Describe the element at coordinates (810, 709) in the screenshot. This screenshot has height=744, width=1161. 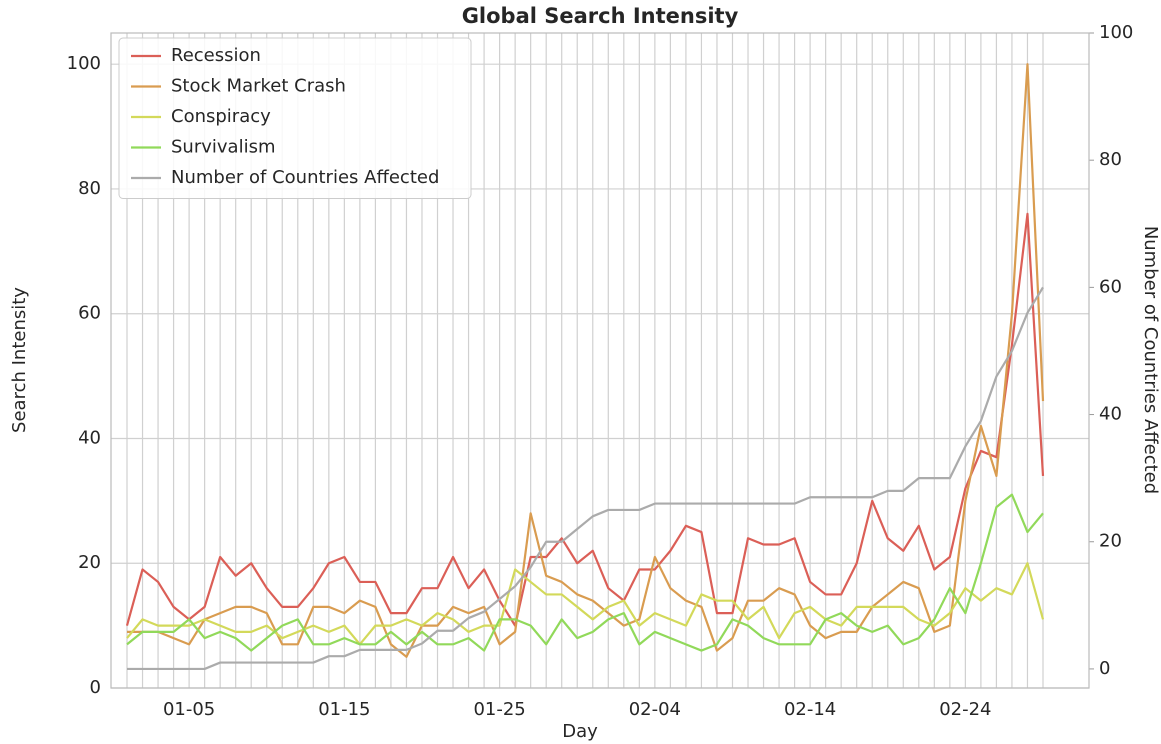
I see `x-tick-label: 02-14` at that location.